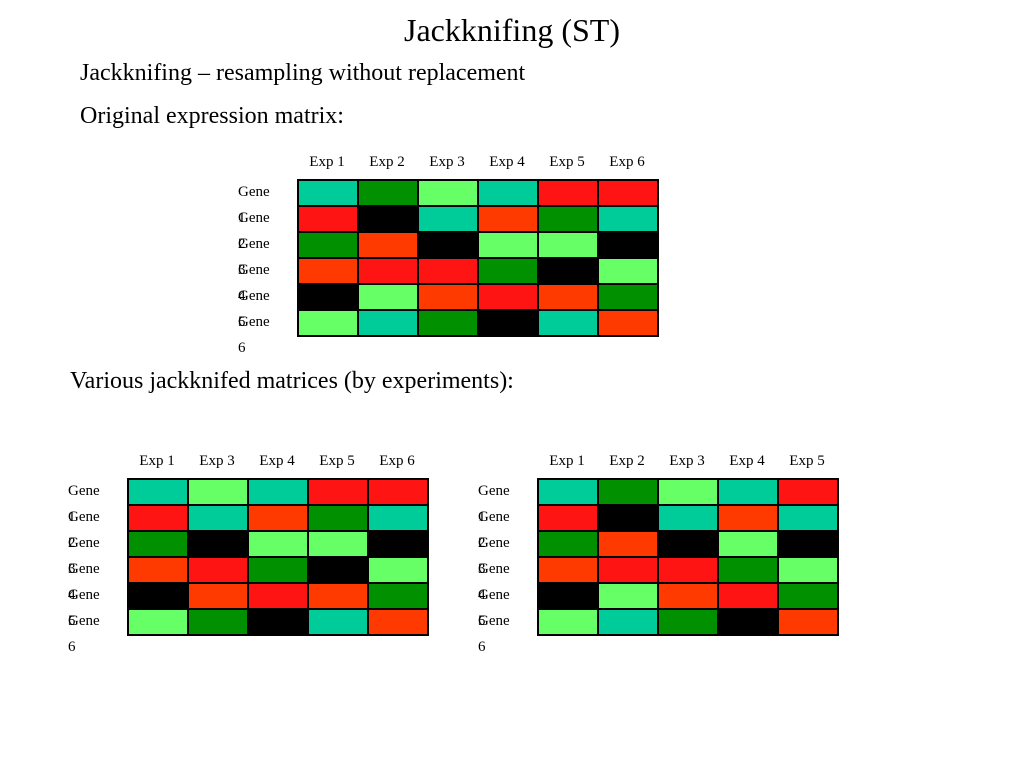 This screenshot has height=768, width=1024. What do you see at coordinates (387, 162) in the screenshot?
I see `column-header: Exp 2` at bounding box center [387, 162].